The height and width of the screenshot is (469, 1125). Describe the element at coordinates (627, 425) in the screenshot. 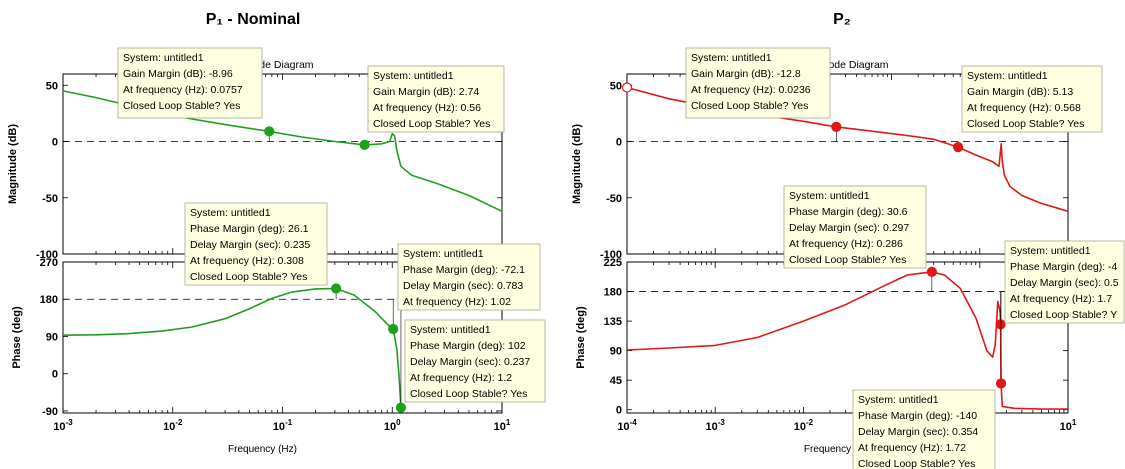

I see `x-tick-label: 10⁻⁴` at that location.